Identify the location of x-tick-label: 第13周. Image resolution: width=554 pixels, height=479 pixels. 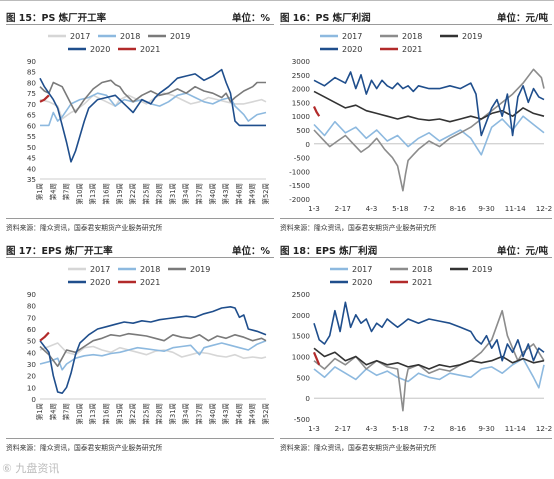
(92, 194).